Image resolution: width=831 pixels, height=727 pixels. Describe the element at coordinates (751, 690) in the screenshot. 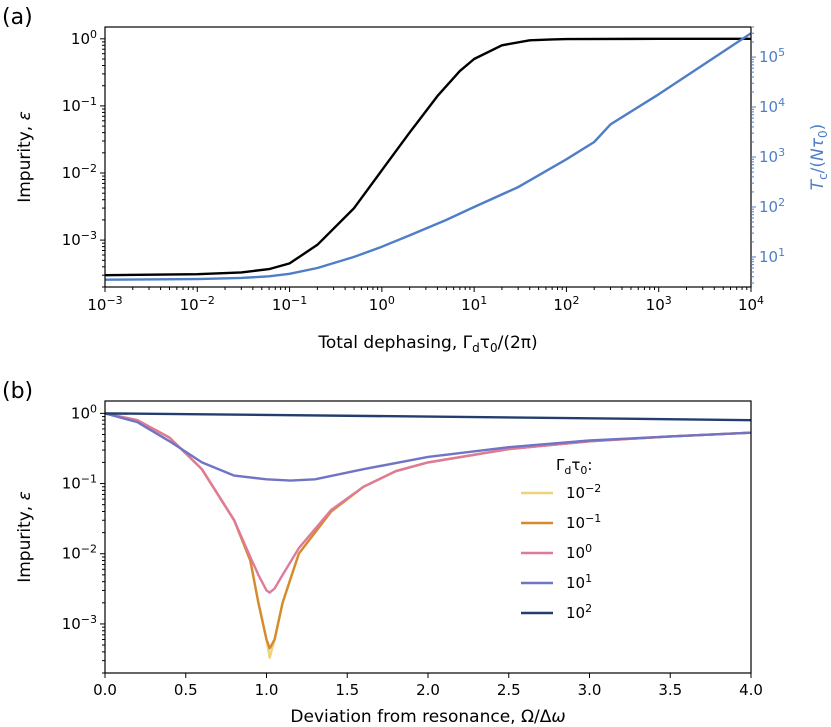

I see `panel-b-xtick-label: 4.0` at that location.